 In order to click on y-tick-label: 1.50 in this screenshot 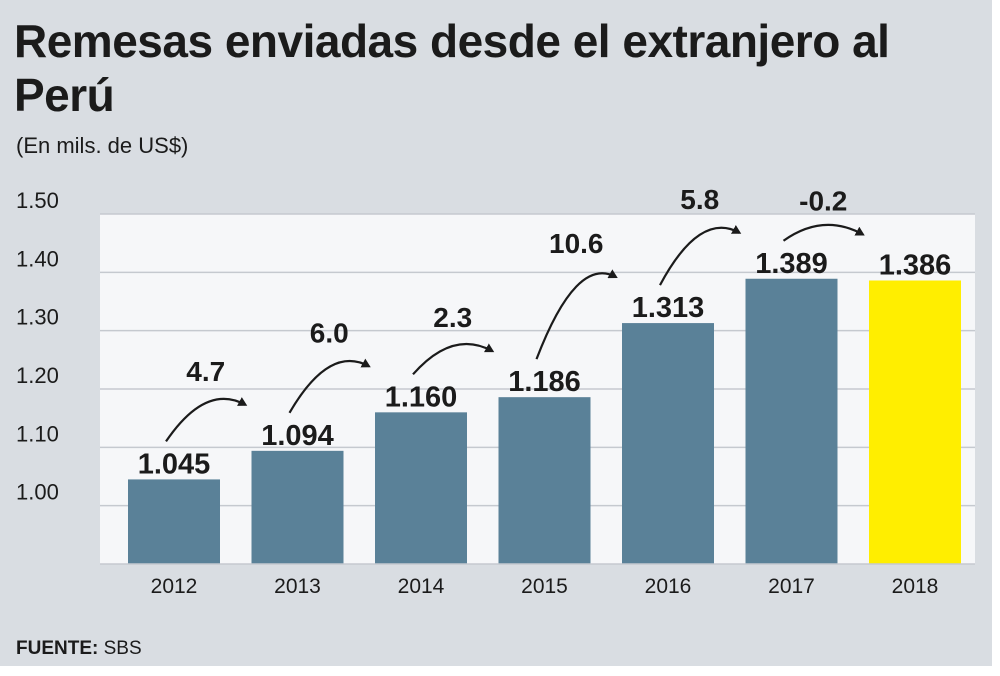, I will do `click(37, 200)`.